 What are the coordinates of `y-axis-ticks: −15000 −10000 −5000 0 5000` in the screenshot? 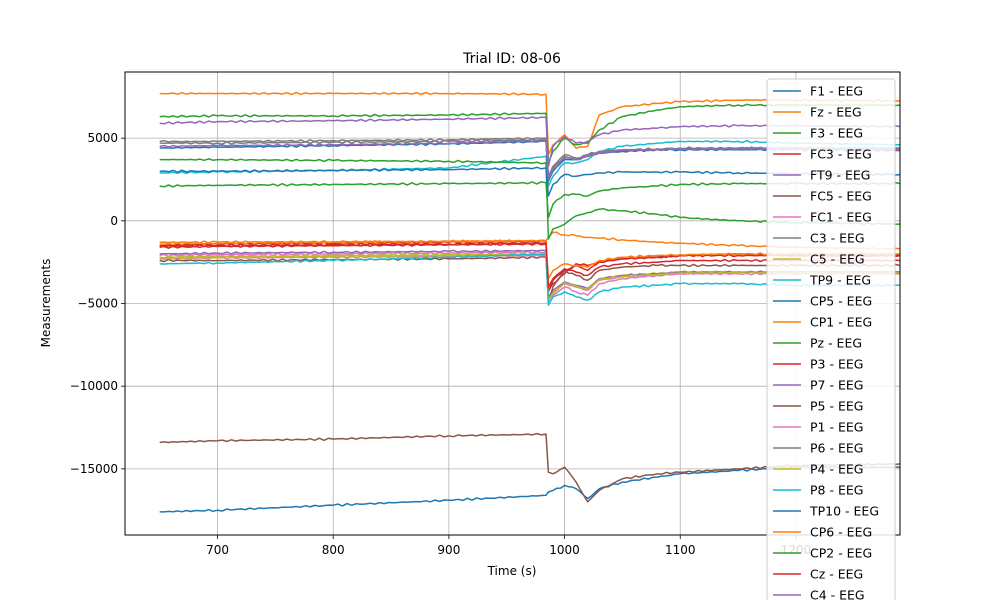 It's located at (97, 303).